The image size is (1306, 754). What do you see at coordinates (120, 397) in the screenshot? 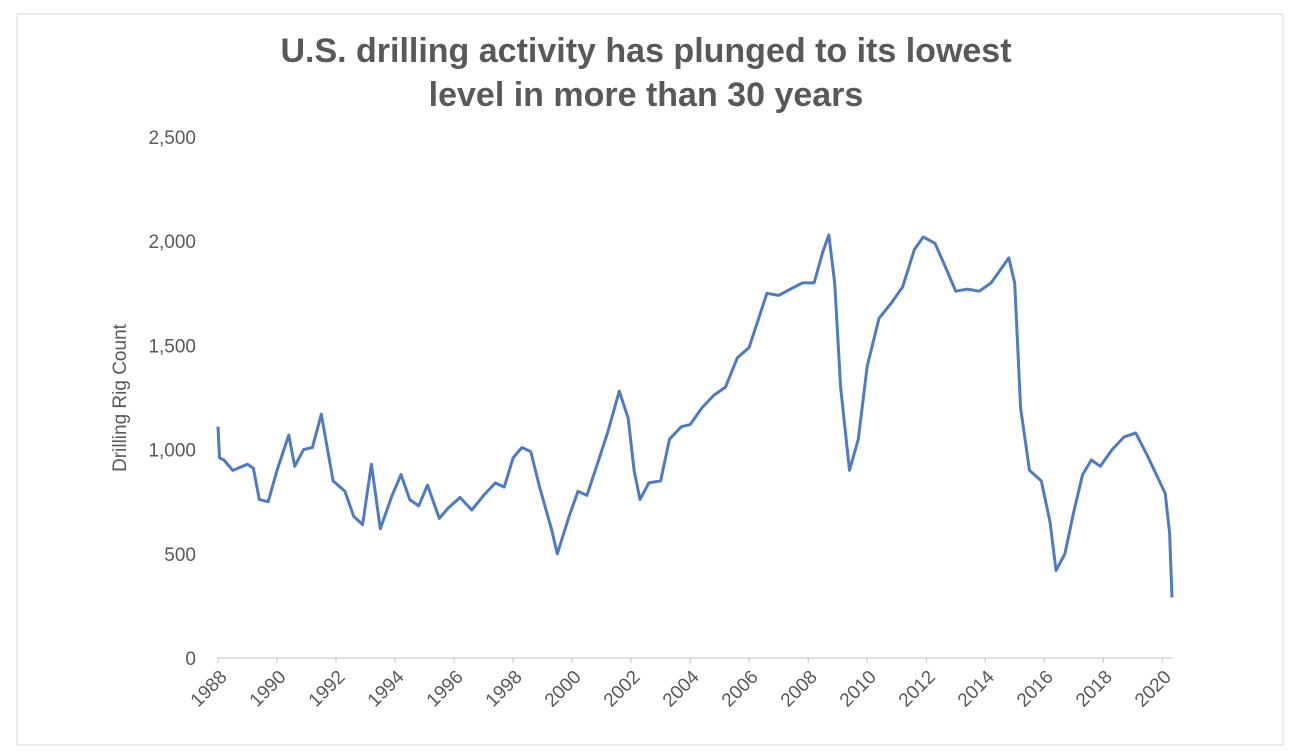
I see `y-axis-label: Drilling Rig Count` at bounding box center [120, 397].